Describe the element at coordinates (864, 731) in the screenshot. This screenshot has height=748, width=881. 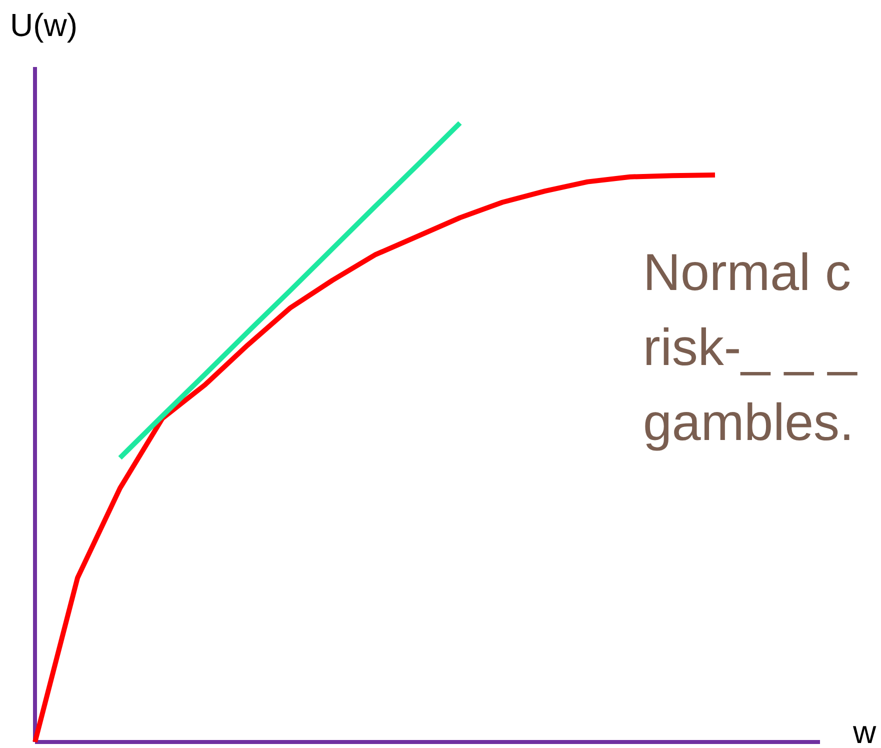
I see `x-axis-title: w` at that location.